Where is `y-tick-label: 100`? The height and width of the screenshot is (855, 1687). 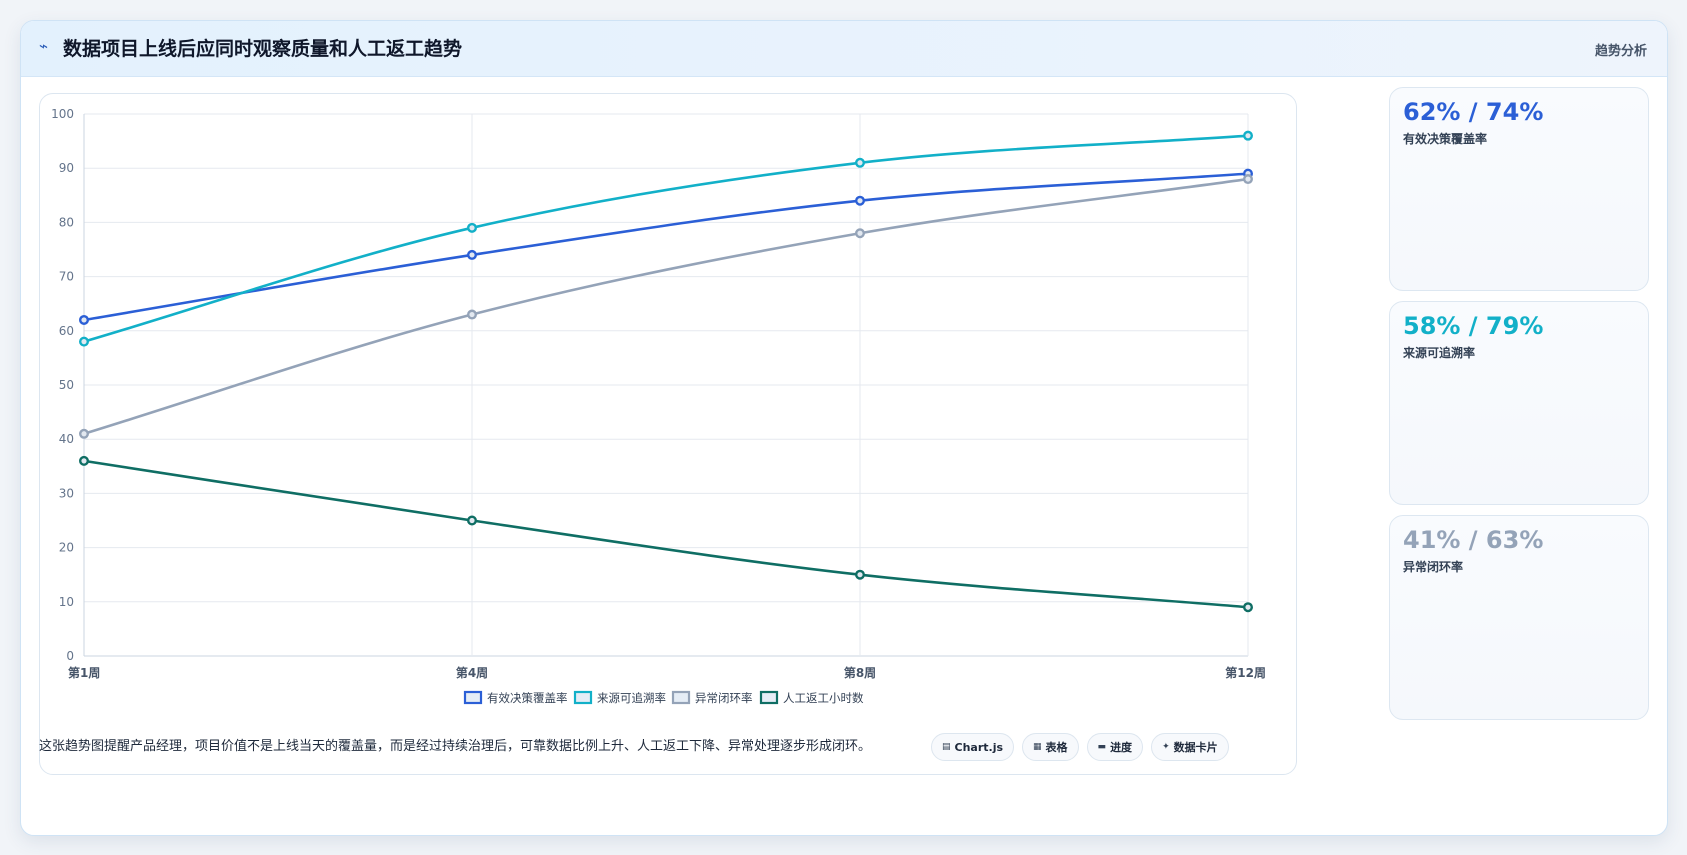
y-tick-label: 100 is located at coordinates (62, 114).